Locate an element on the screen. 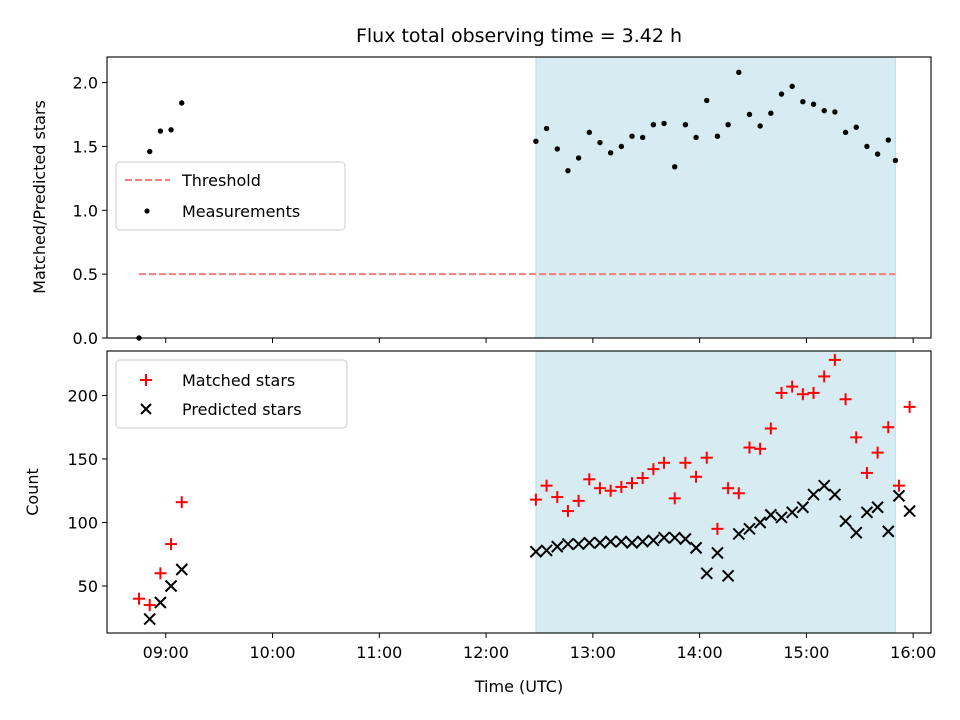  legend-predicted-label: Predicted stars is located at coordinates (242, 409).